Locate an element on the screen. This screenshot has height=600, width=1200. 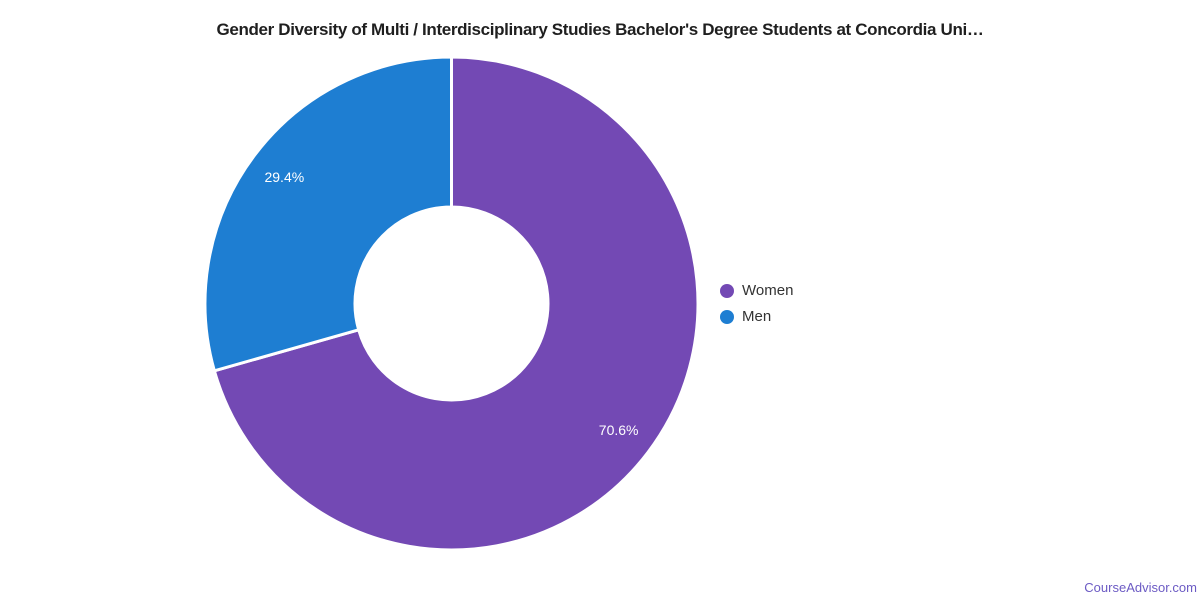
legend: Women Men is located at coordinates (756, 303).